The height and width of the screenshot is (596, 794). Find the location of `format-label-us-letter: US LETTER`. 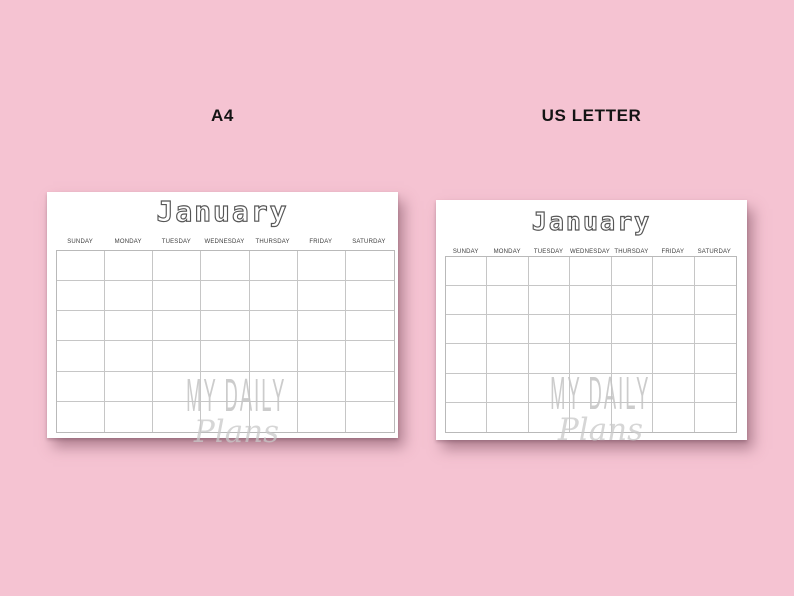

format-label-us-letter: US LETTER is located at coordinates (591, 115).